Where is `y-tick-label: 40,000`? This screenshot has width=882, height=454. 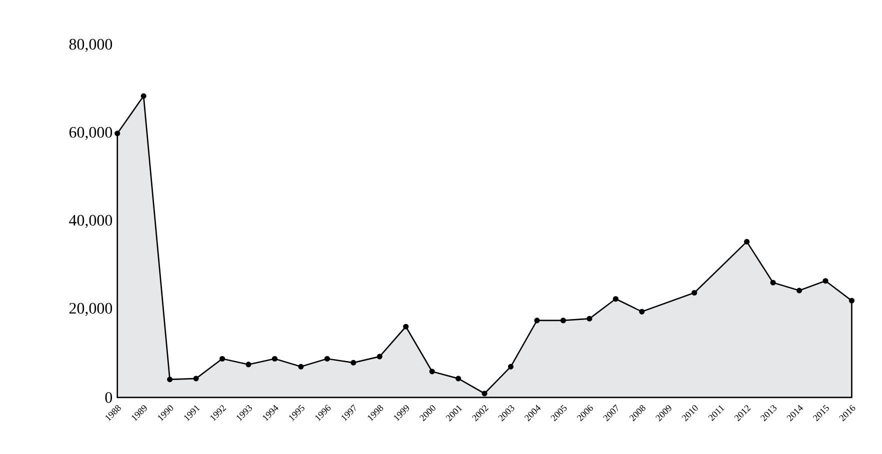
y-tick-label: 40,000 is located at coordinates (90, 221).